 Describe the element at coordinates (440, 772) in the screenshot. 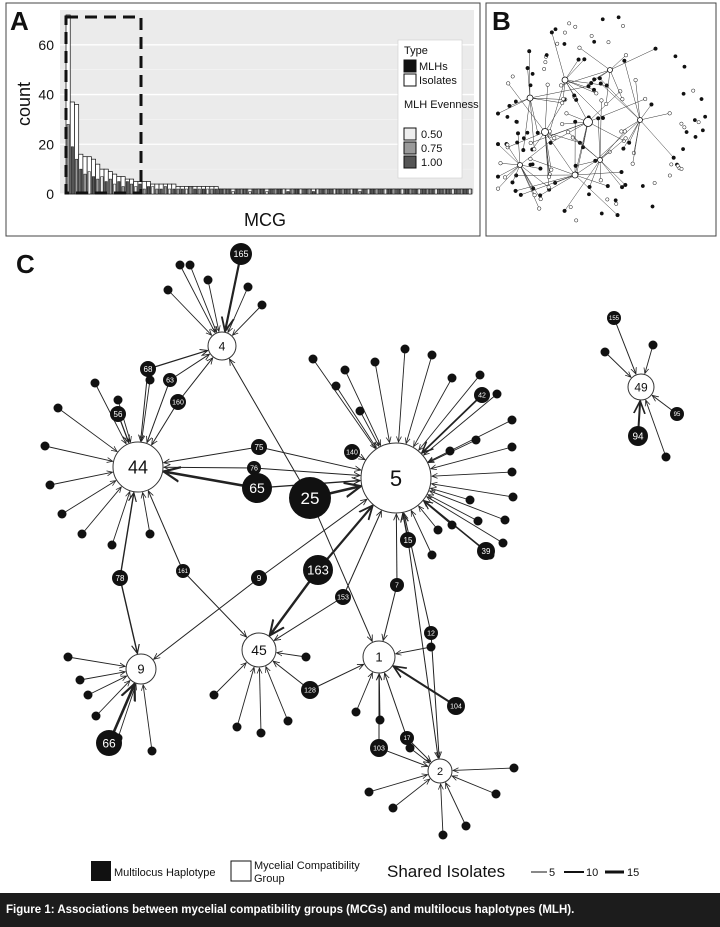

I see `mcg-node-label: 2` at that location.